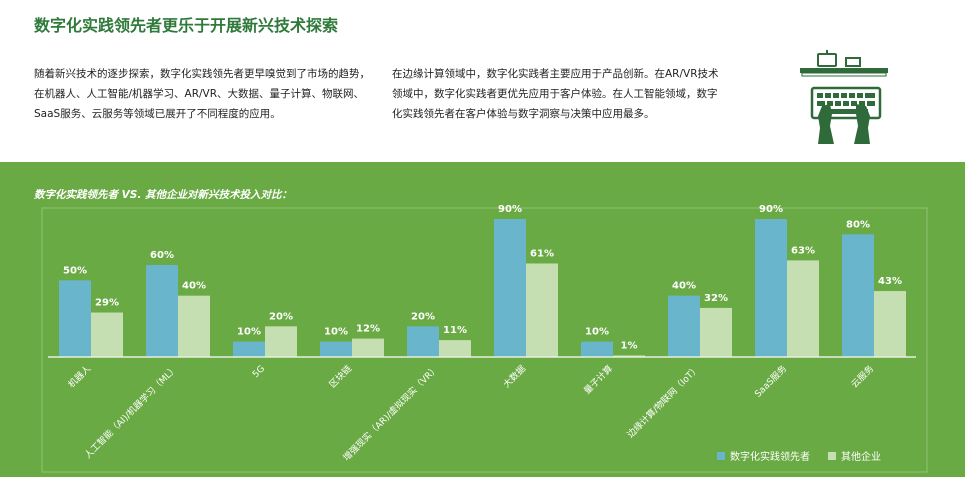  I want to click on page-title: 数字化实践领先者更乐于开展新兴技术探索, so click(186, 25).